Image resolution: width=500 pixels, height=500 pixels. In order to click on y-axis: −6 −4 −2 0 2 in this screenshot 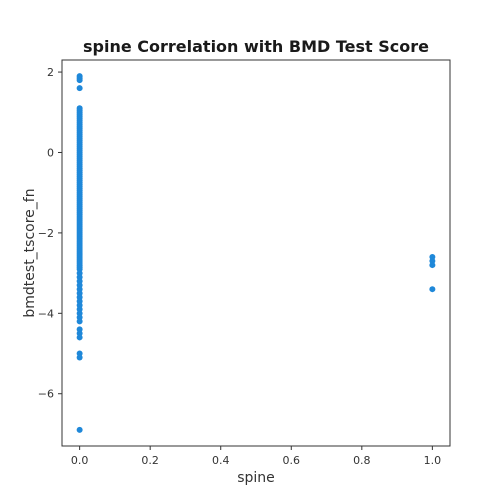, I will do `click(50, 233)`.